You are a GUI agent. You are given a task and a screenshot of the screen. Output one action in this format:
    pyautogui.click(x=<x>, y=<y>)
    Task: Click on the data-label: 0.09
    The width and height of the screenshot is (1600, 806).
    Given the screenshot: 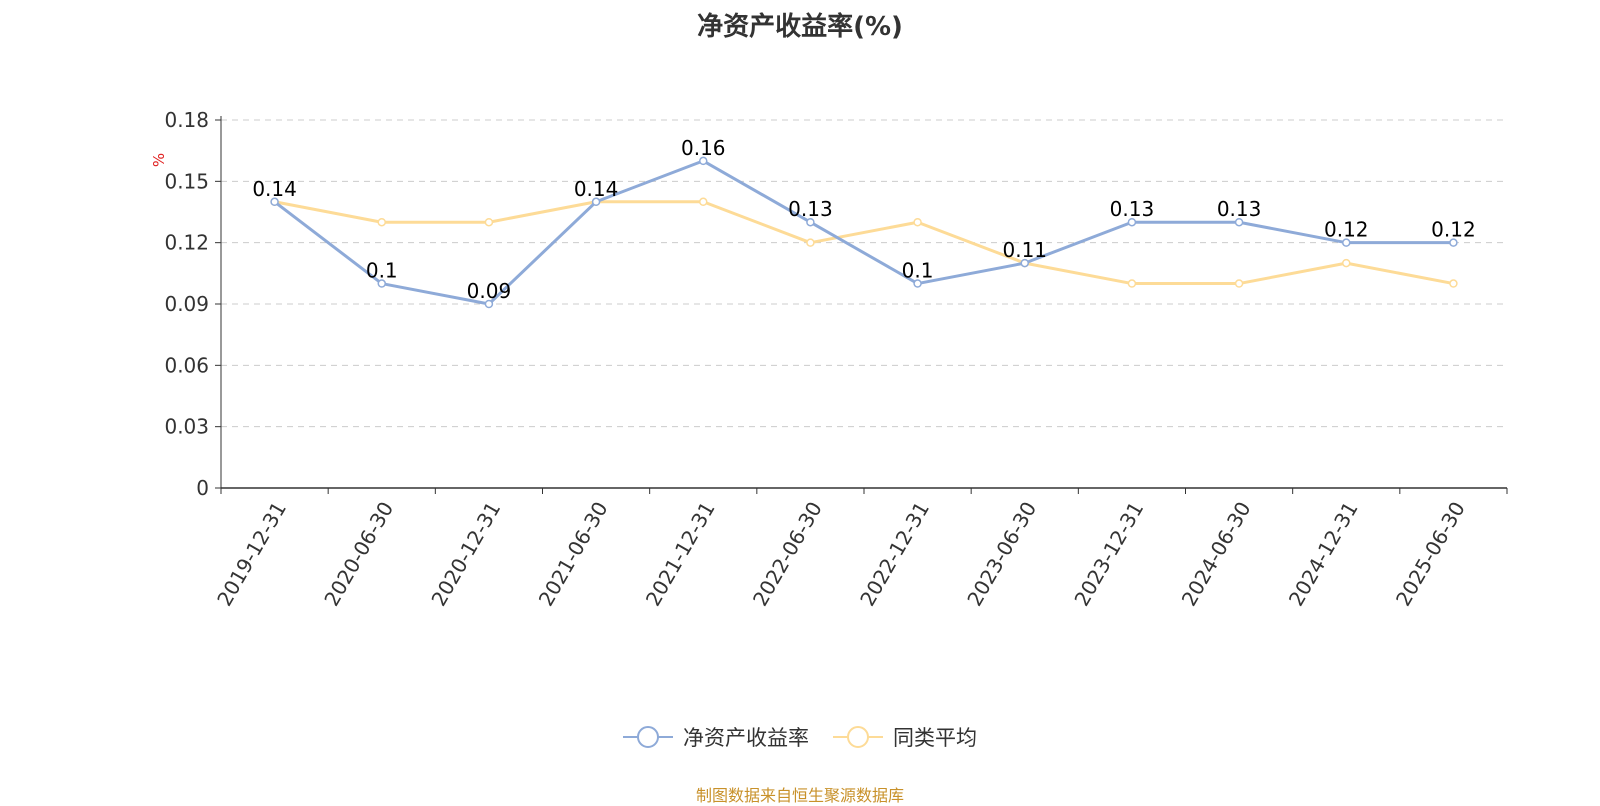 What is the action you would take?
    pyautogui.click(x=489, y=291)
    